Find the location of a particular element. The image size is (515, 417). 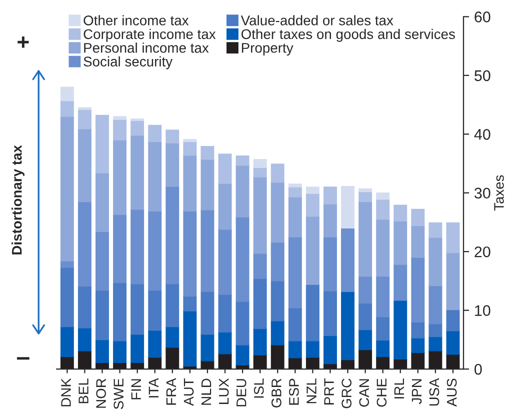

x-tick-label: AUS is located at coordinates (451, 392).